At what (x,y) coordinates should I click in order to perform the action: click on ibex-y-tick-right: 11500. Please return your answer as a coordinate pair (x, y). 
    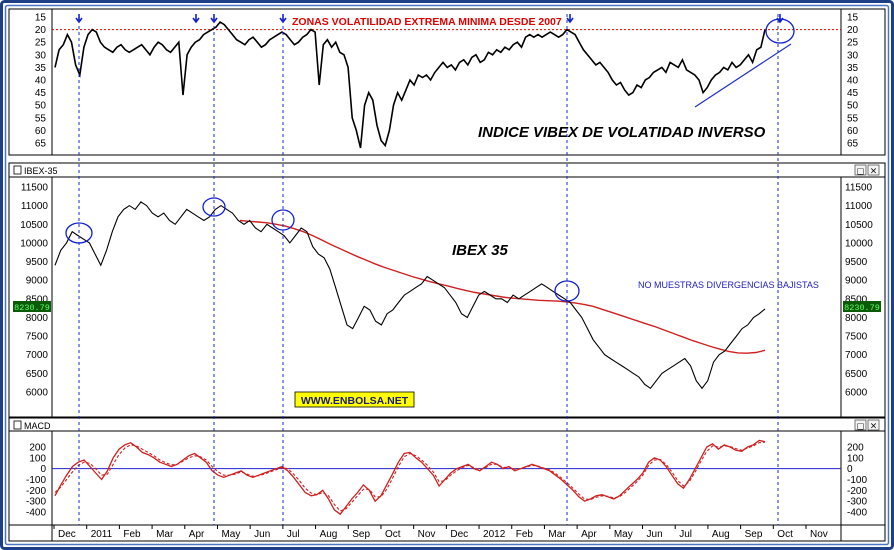
    Looking at the image, I should click on (859, 188).